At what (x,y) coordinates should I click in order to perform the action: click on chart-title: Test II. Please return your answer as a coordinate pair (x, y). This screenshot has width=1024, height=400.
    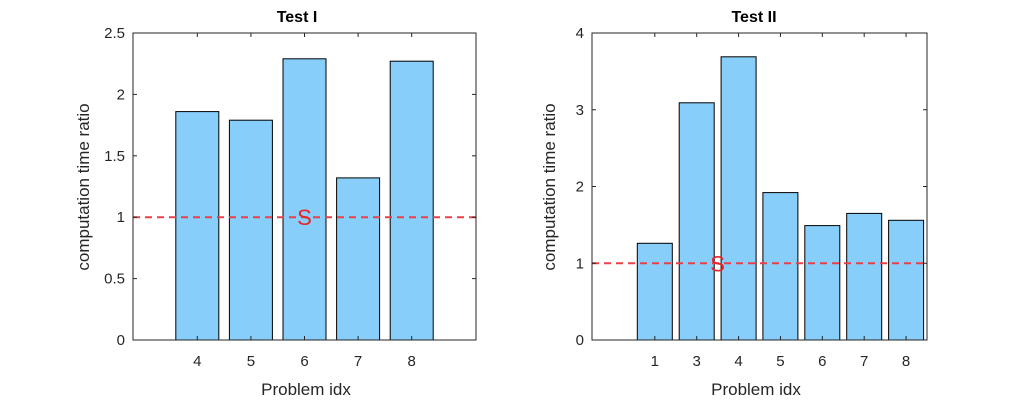
    Looking at the image, I should click on (753, 17).